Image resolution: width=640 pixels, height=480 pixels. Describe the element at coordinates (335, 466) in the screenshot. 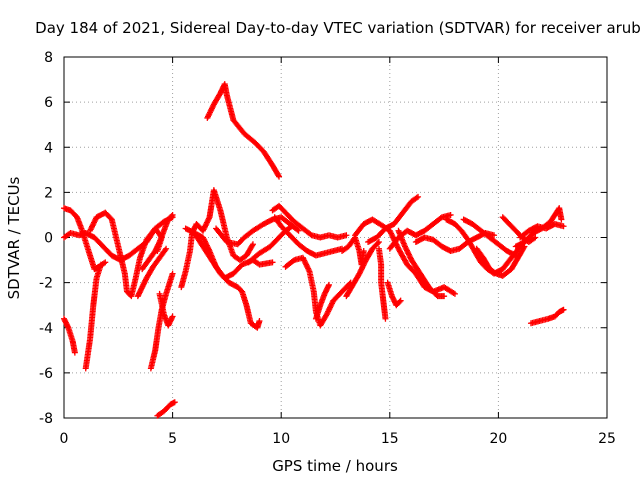

I see `x-axis-label: GPS time / hours` at that location.